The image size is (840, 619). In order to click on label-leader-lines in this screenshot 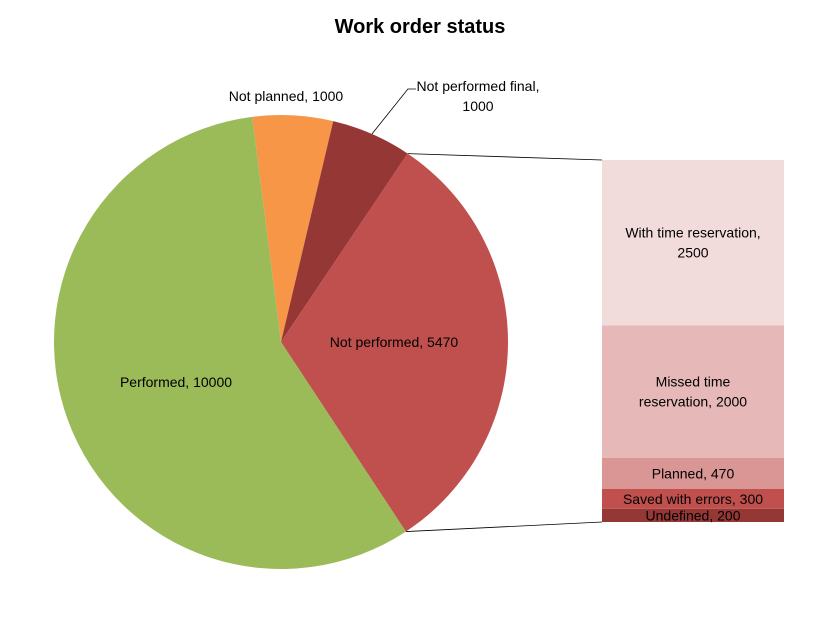, I will do `click(393, 111)`.